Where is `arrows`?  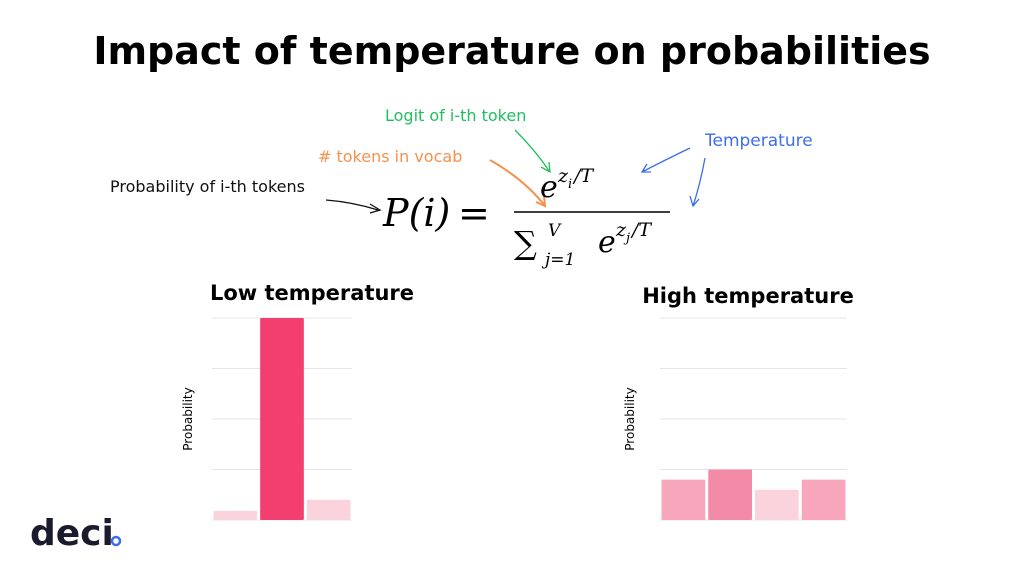 arrows is located at coordinates (515, 171).